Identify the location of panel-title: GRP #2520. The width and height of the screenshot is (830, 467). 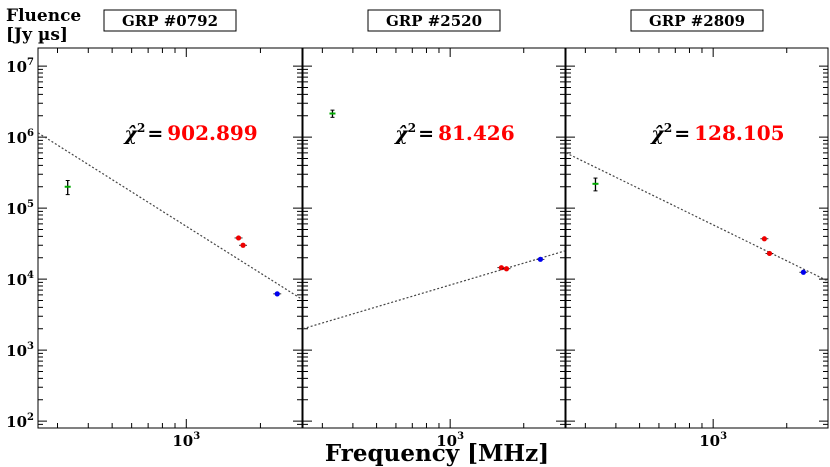
(434, 21).